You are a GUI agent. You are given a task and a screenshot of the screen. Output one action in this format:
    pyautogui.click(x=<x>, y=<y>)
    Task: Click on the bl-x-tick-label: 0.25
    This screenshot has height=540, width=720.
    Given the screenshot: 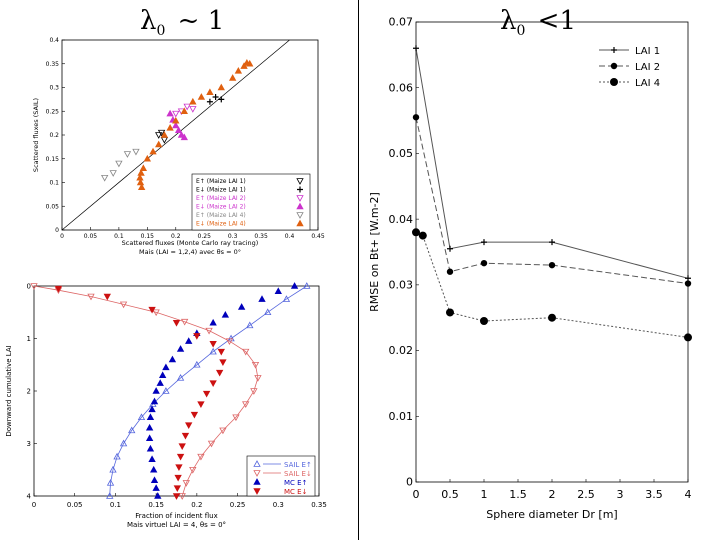 What is the action you would take?
    pyautogui.click(x=238, y=505)
    